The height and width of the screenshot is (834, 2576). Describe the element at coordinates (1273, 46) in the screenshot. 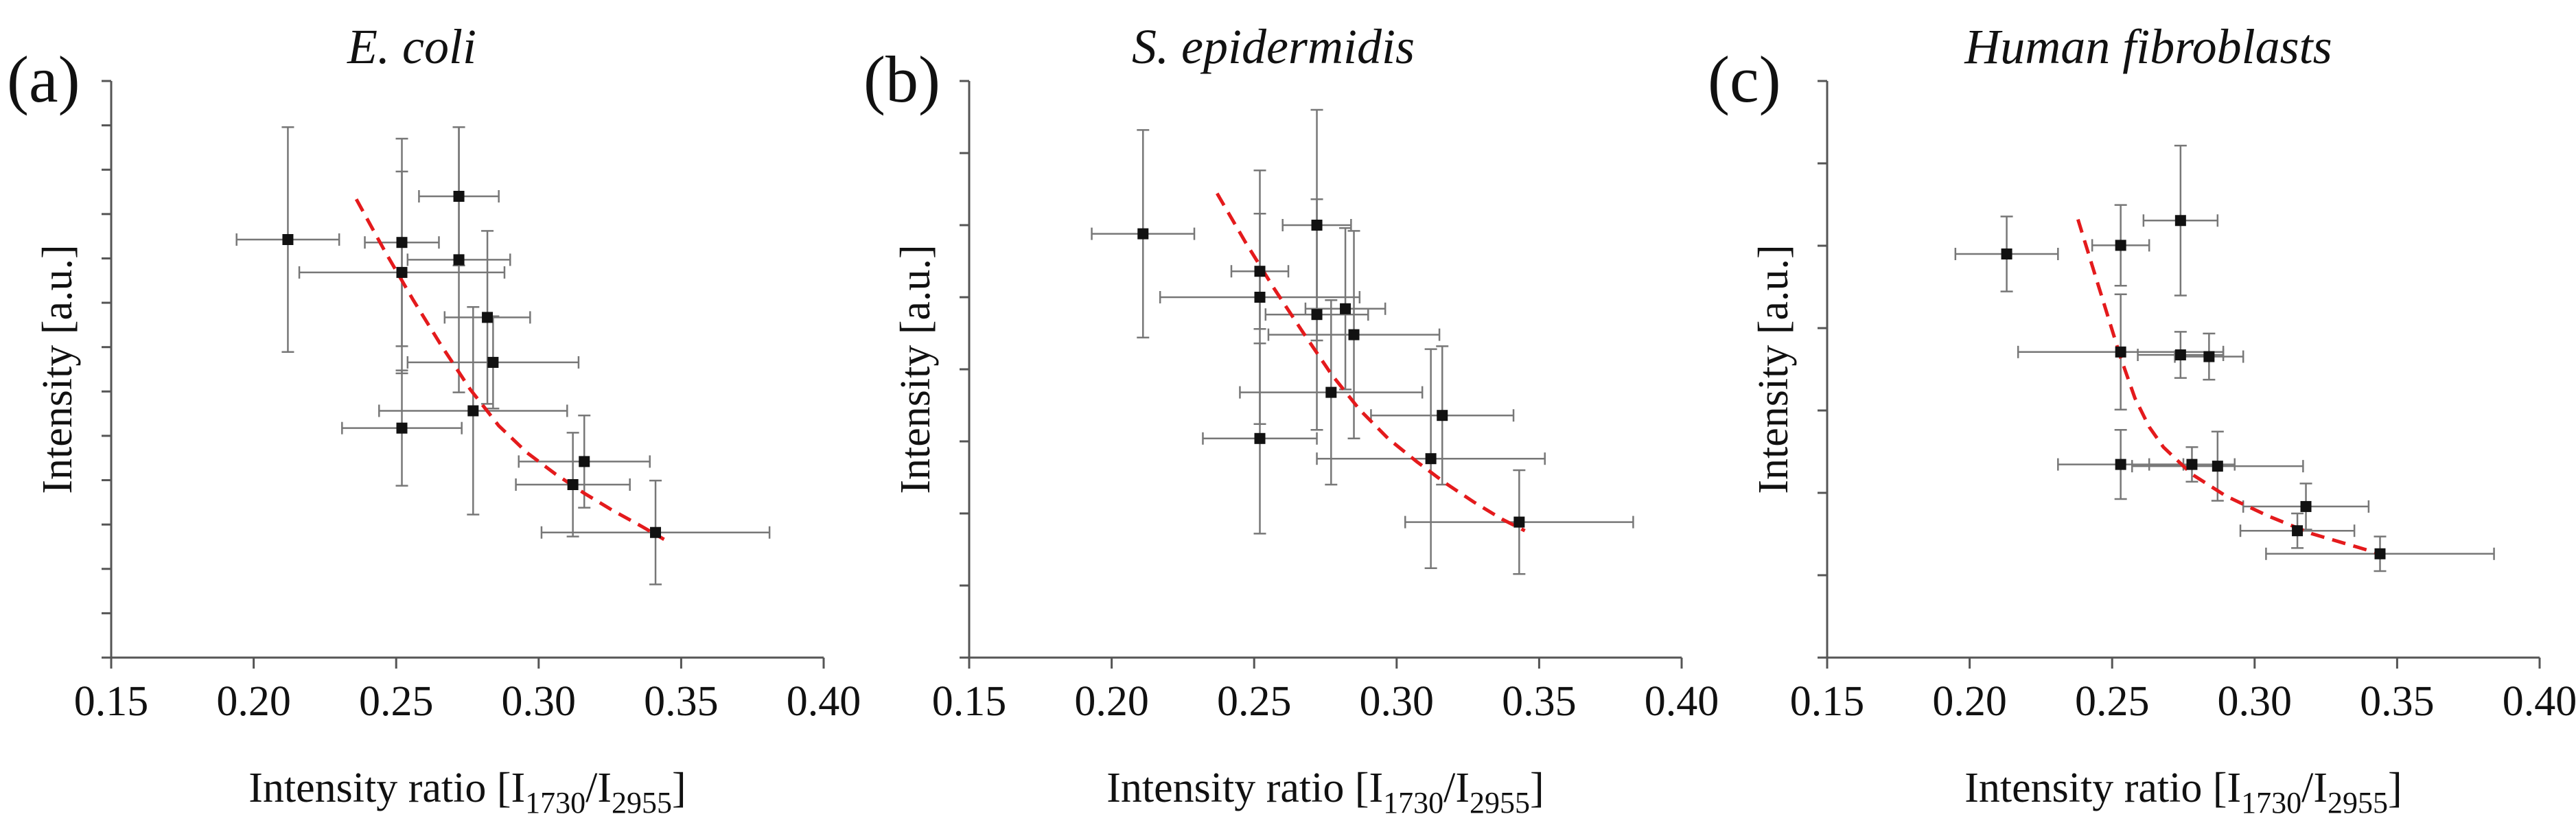

I see `panel-title: S. epidermidis` at that location.